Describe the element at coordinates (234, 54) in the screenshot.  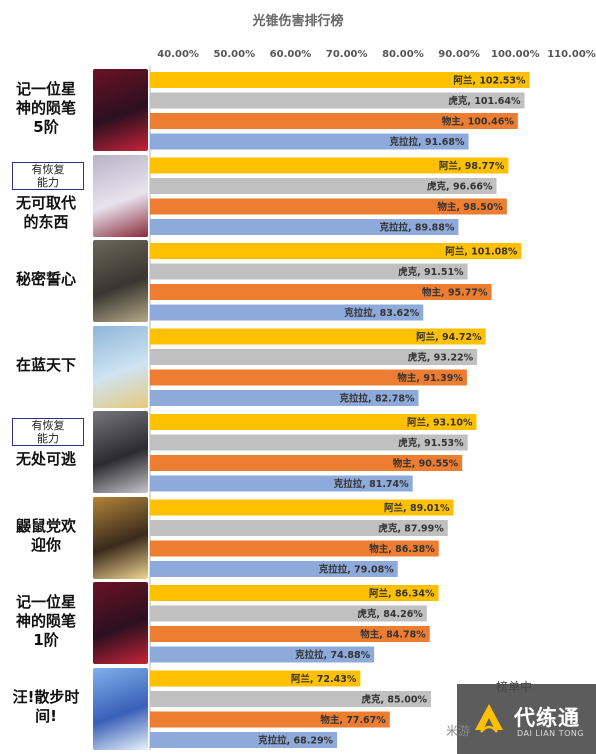
I see `x-tick-label: 50.00%` at that location.